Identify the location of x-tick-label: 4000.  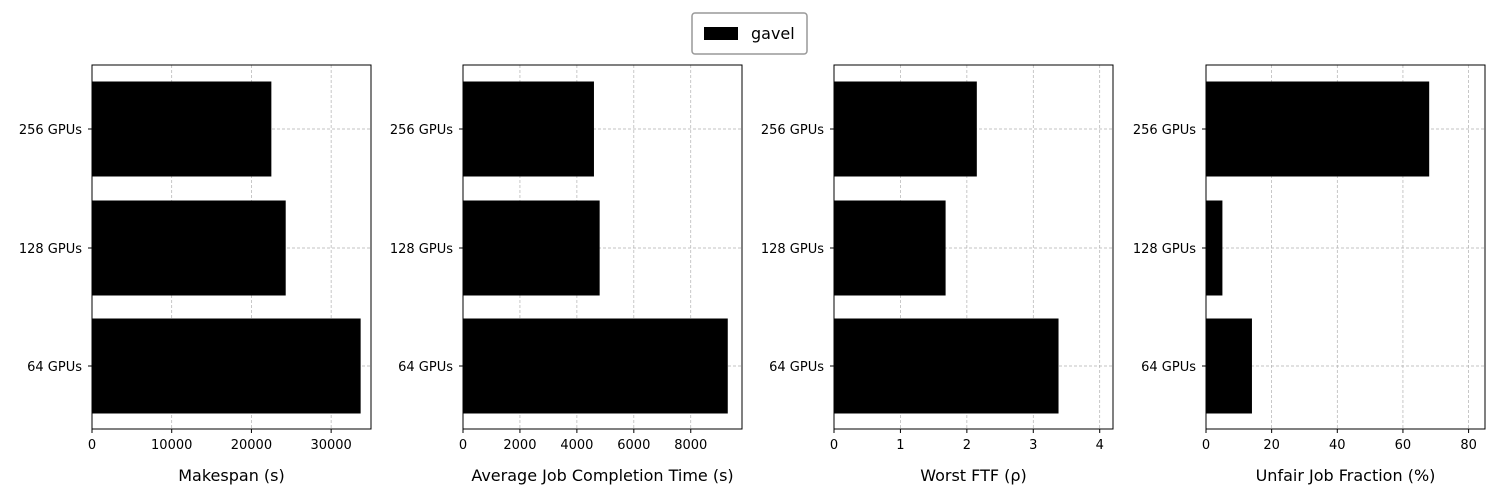
(576, 445).